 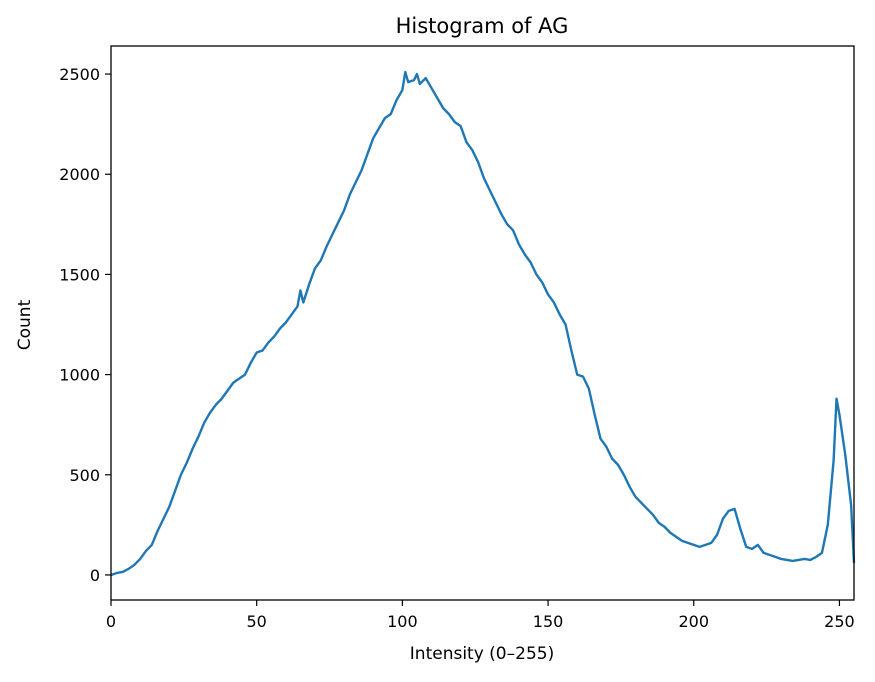 What do you see at coordinates (79, 274) in the screenshot?
I see `y-tick-label: 1500` at bounding box center [79, 274].